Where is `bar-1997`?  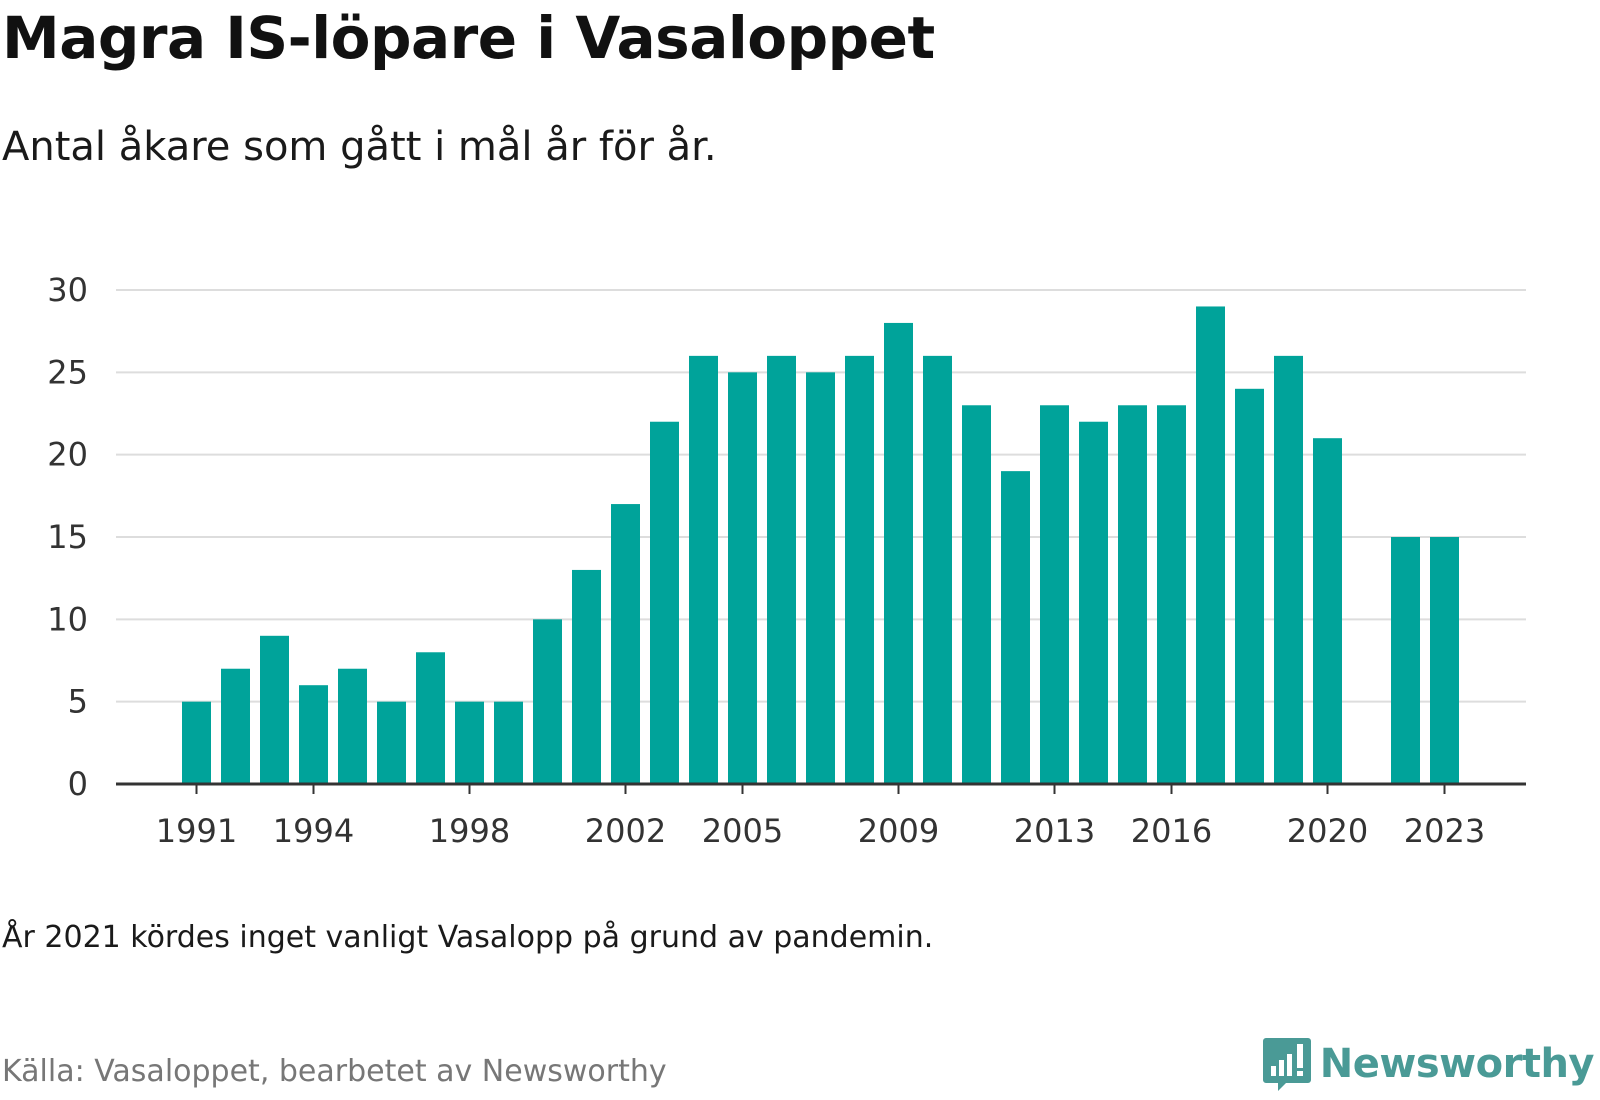
bar-1997 is located at coordinates (430, 718).